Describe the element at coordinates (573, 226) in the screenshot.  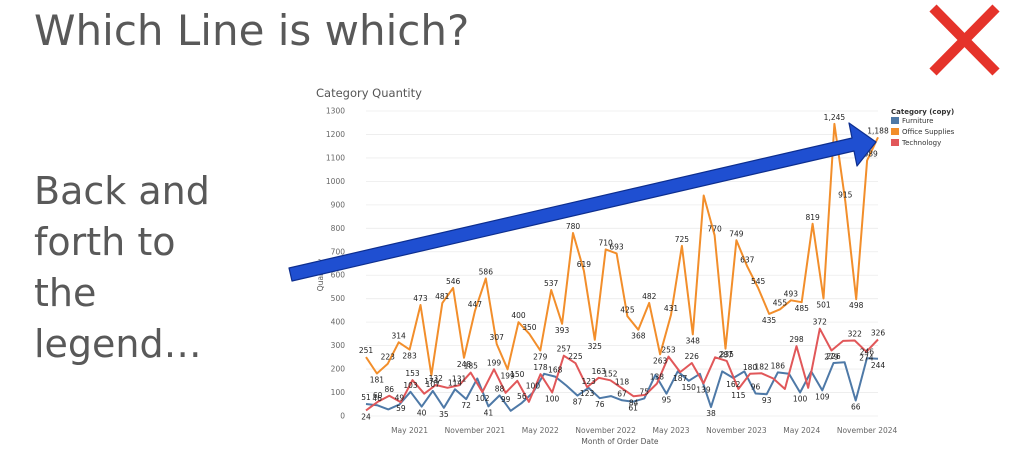
I see `data-label: 780` at that location.